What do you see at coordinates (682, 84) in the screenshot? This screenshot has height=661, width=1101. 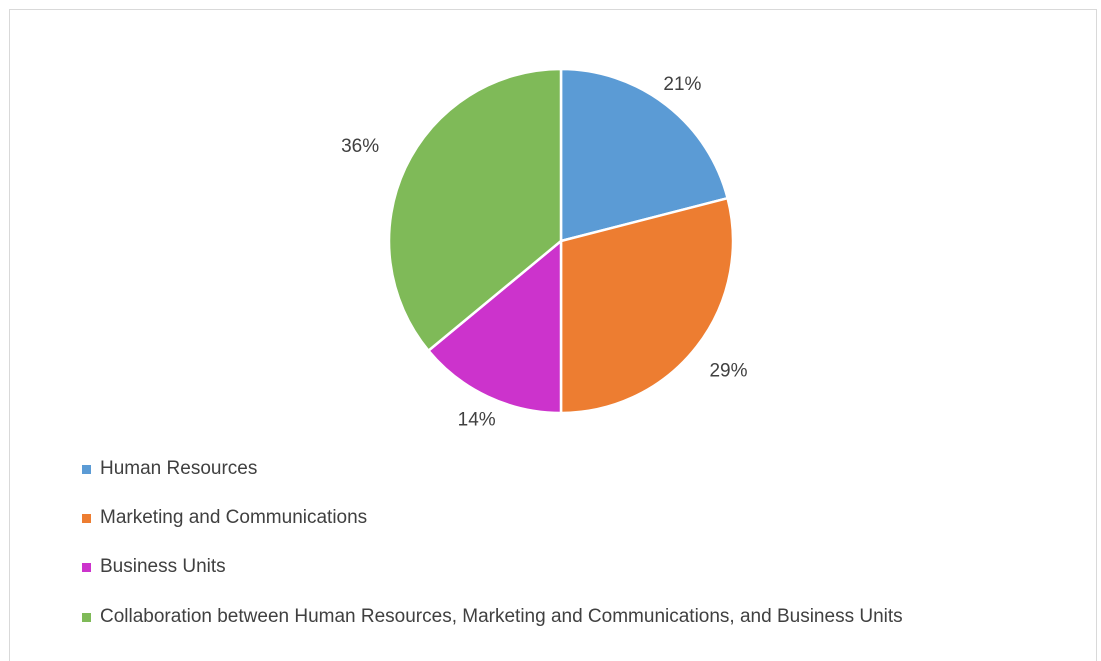 I see `data-label-human-resources: 21%` at bounding box center [682, 84].